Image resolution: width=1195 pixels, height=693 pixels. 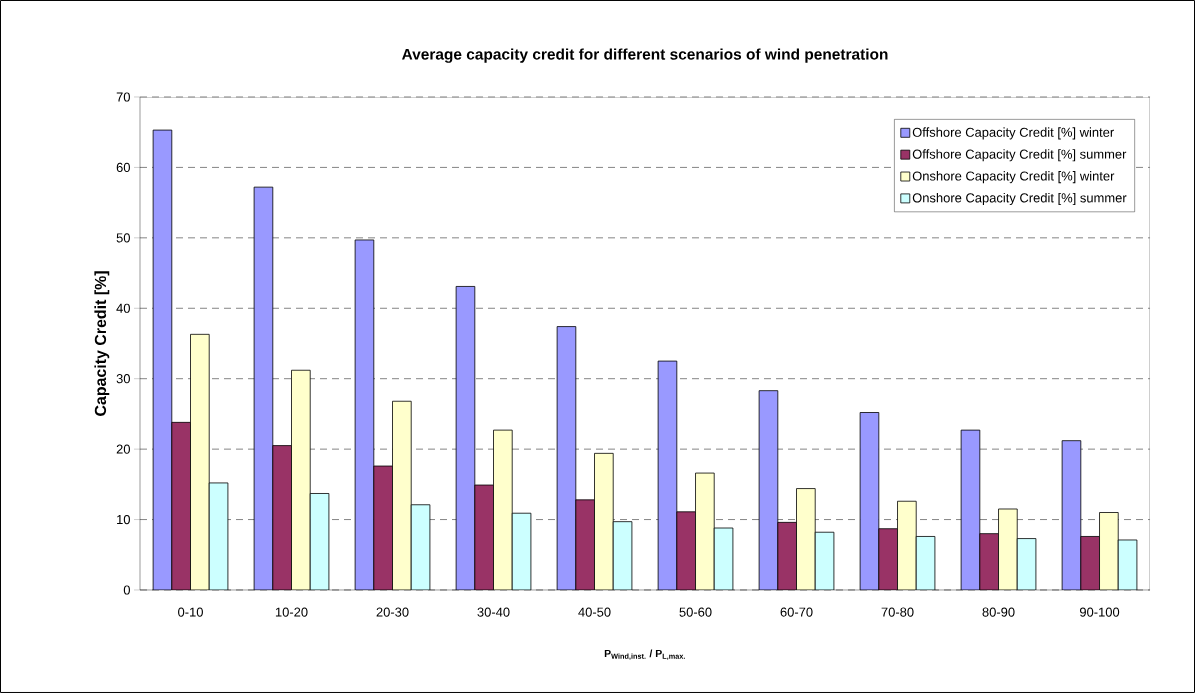 What do you see at coordinates (392, 612) in the screenshot?
I see `x-tick-label: 20-30` at bounding box center [392, 612].